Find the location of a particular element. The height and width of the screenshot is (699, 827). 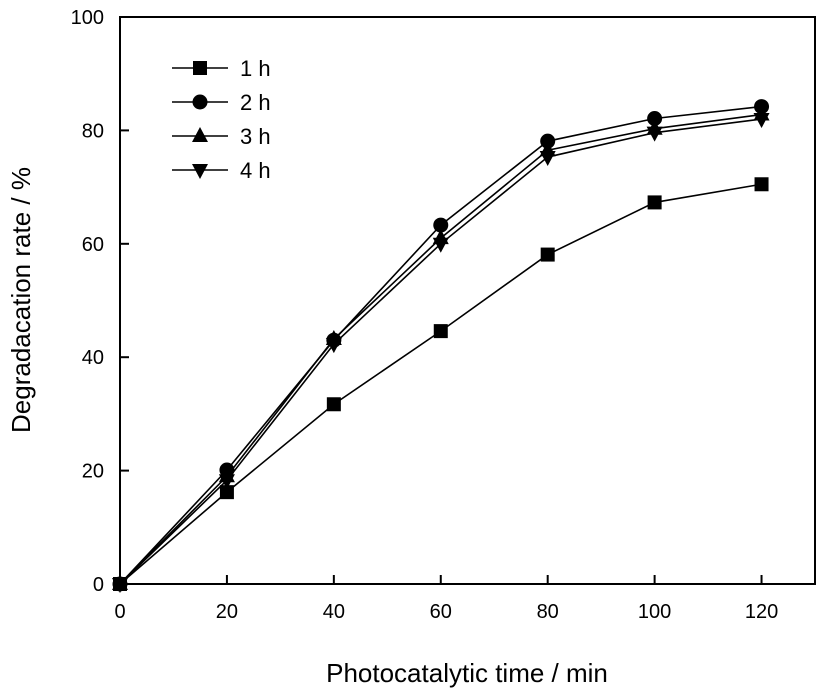

legend-item: 3 h is located at coordinates (221, 136).